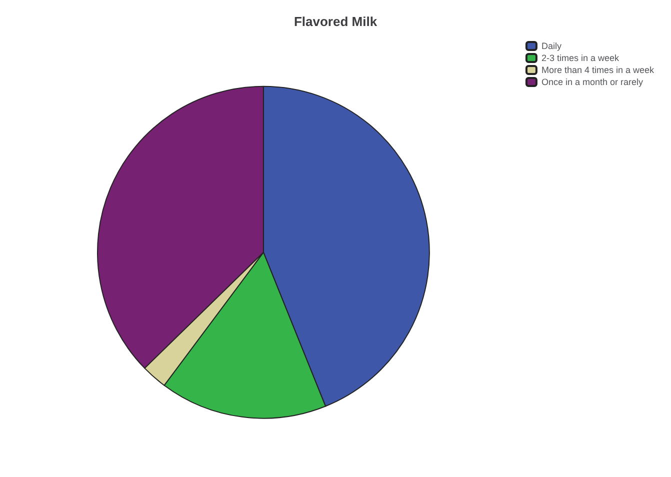  Describe the element at coordinates (592, 82) in the screenshot. I see `legend-label: Once in a month or rarely` at that location.